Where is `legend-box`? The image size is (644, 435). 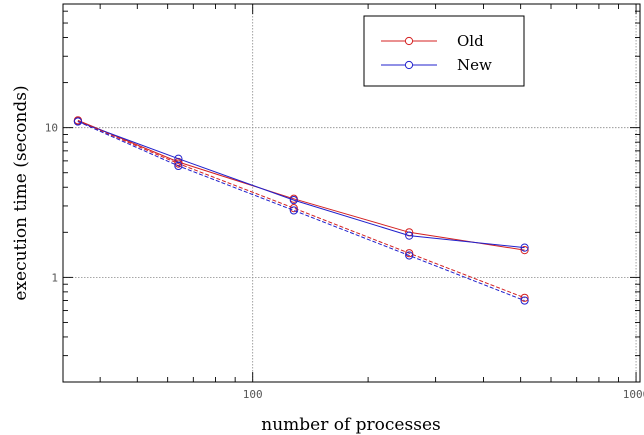 legend-box is located at coordinates (444, 51).